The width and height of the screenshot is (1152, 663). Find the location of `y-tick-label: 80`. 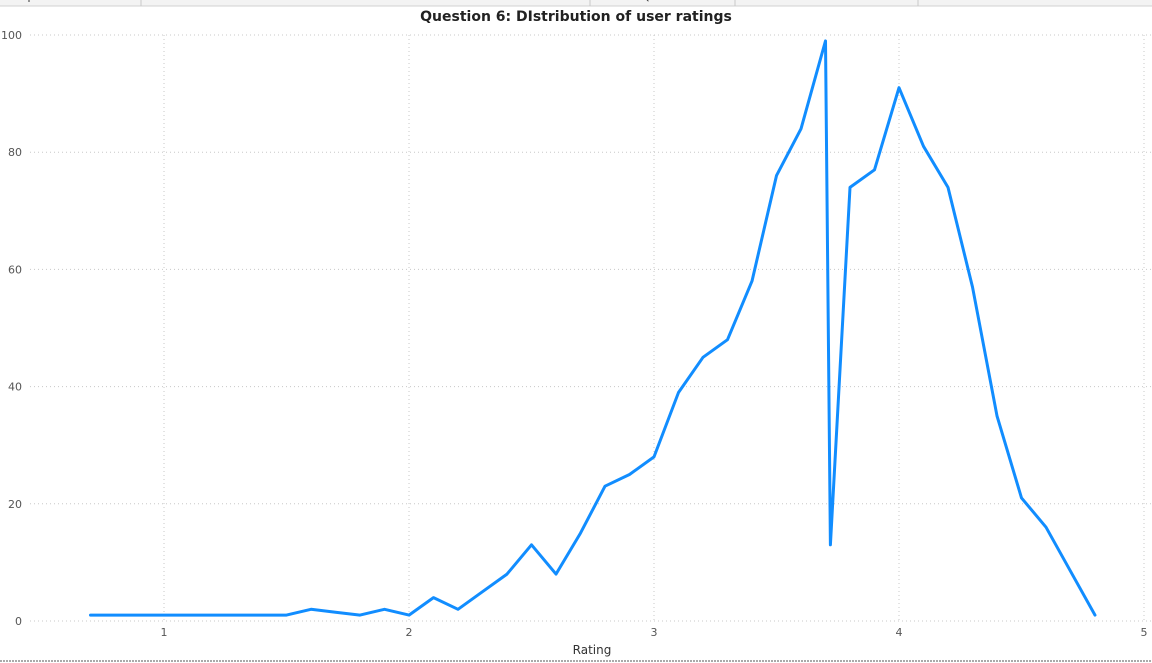

y-tick-label: 80 is located at coordinates (15, 152).